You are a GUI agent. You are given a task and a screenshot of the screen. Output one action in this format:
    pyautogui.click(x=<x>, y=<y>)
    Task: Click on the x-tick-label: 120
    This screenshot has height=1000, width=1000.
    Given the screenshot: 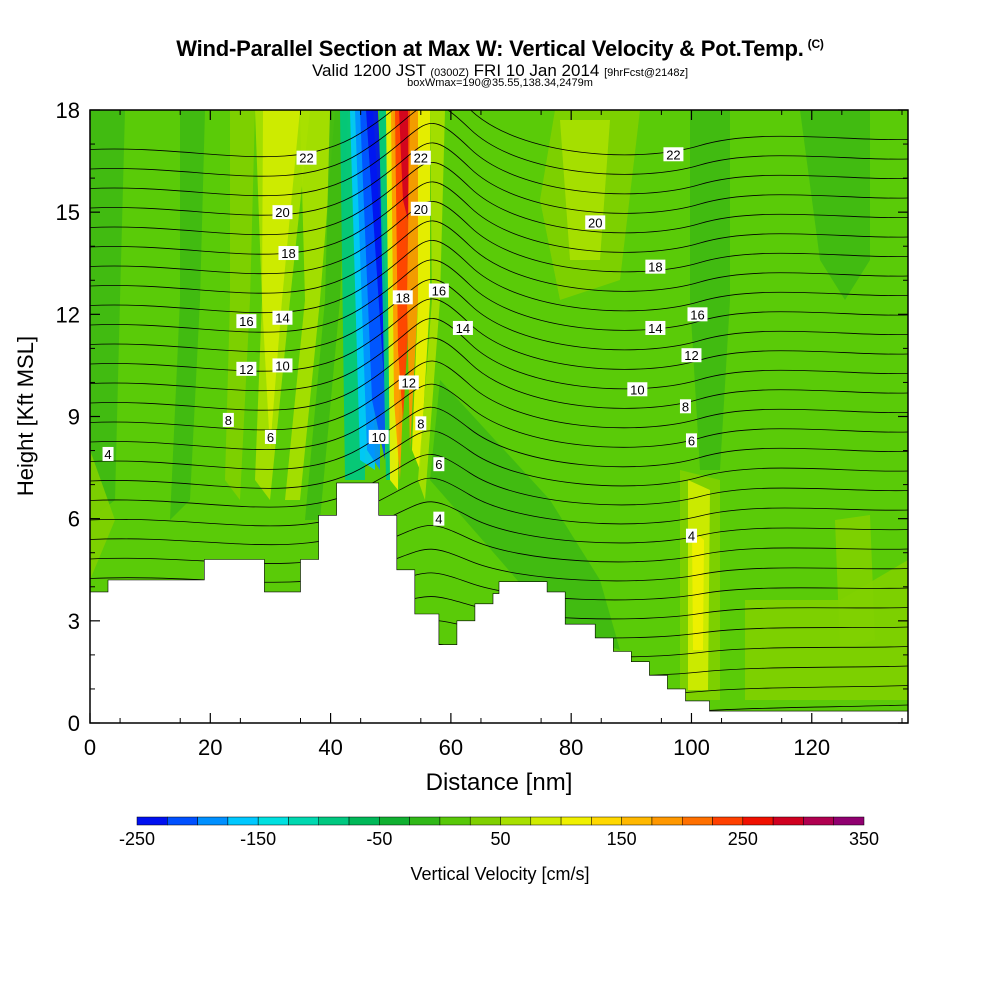 What is the action you would take?
    pyautogui.click(x=811, y=747)
    